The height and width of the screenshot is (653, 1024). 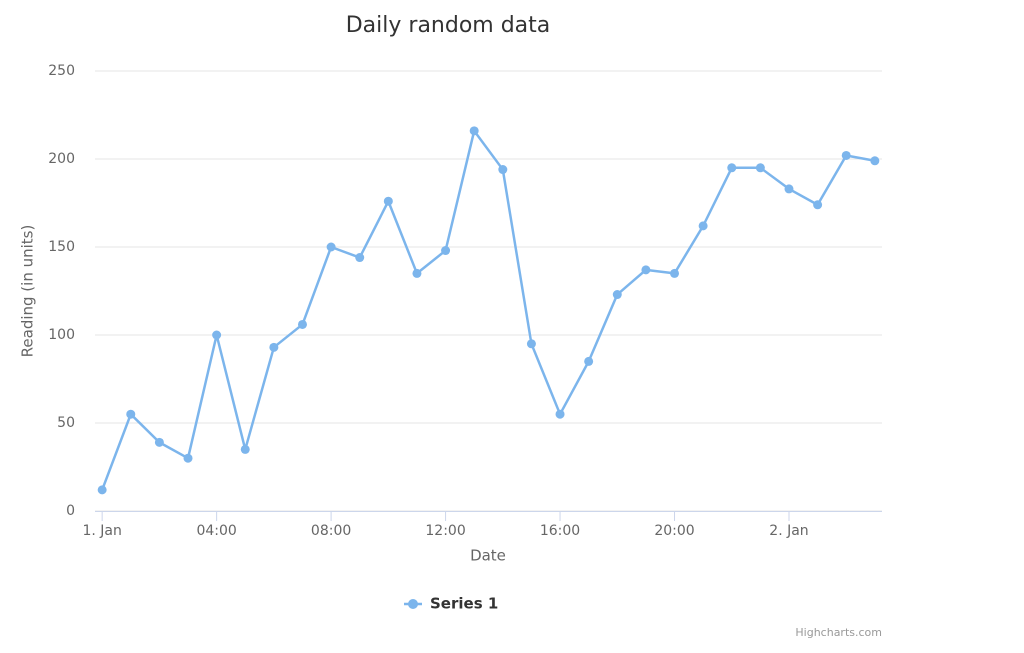 I want to click on legend-label: Series 1, so click(x=464, y=604).